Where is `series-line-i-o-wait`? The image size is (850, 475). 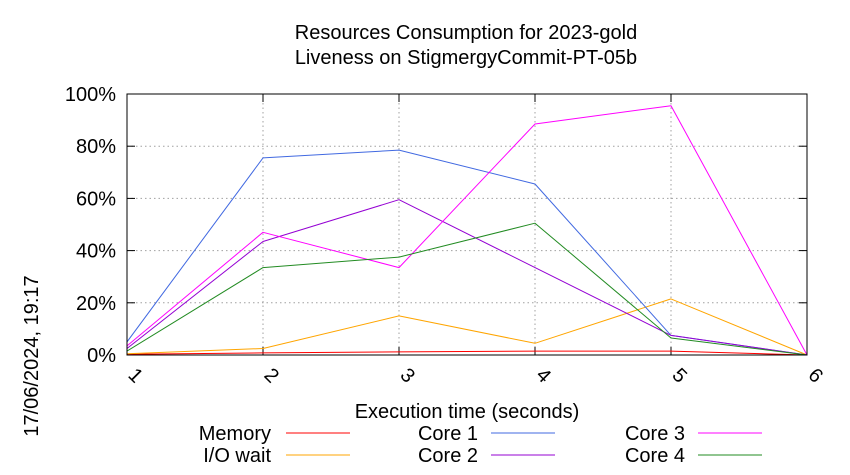 series-line-i-o-wait is located at coordinates (467, 327).